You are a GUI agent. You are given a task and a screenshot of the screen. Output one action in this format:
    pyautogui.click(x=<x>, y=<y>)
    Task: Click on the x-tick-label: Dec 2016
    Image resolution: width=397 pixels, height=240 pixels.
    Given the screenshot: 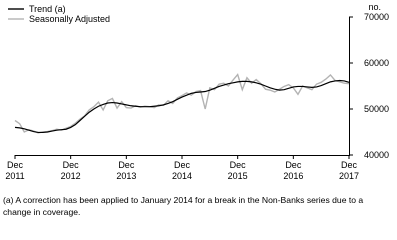 What is the action you would take?
    pyautogui.click(x=293, y=170)
    